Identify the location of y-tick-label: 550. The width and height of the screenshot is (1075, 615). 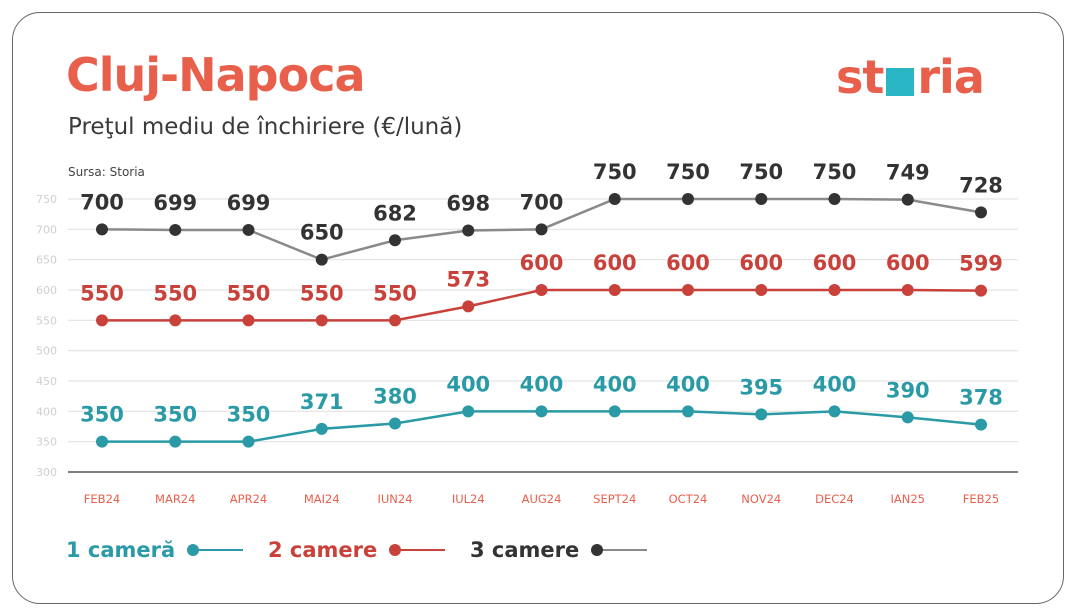
(46, 320).